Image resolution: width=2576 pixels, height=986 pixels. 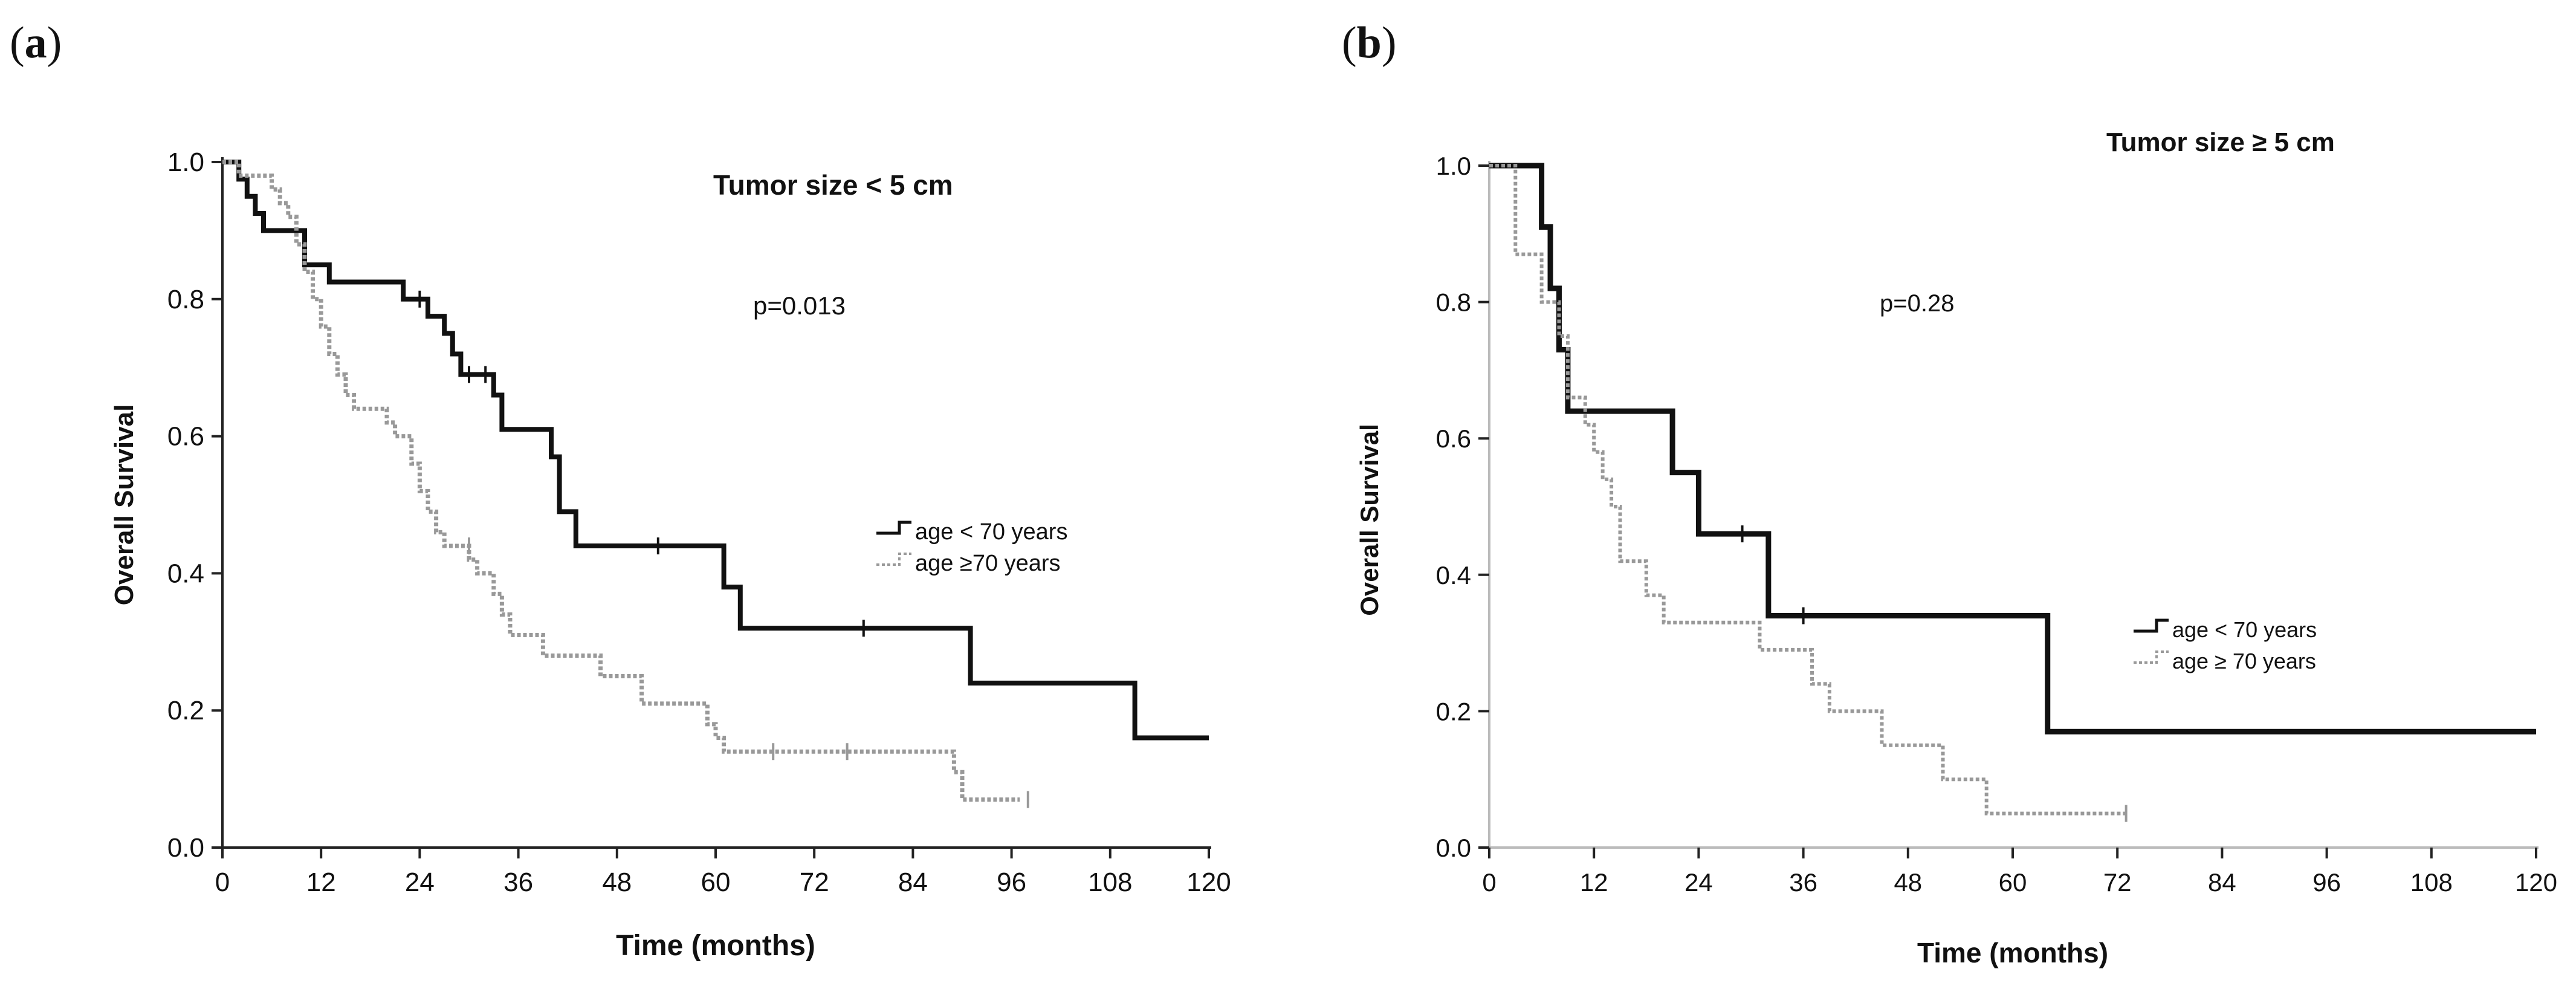 What do you see at coordinates (2220, 142) in the screenshot?
I see `chart-title: Tumor size ≥ 5 cm` at bounding box center [2220, 142].